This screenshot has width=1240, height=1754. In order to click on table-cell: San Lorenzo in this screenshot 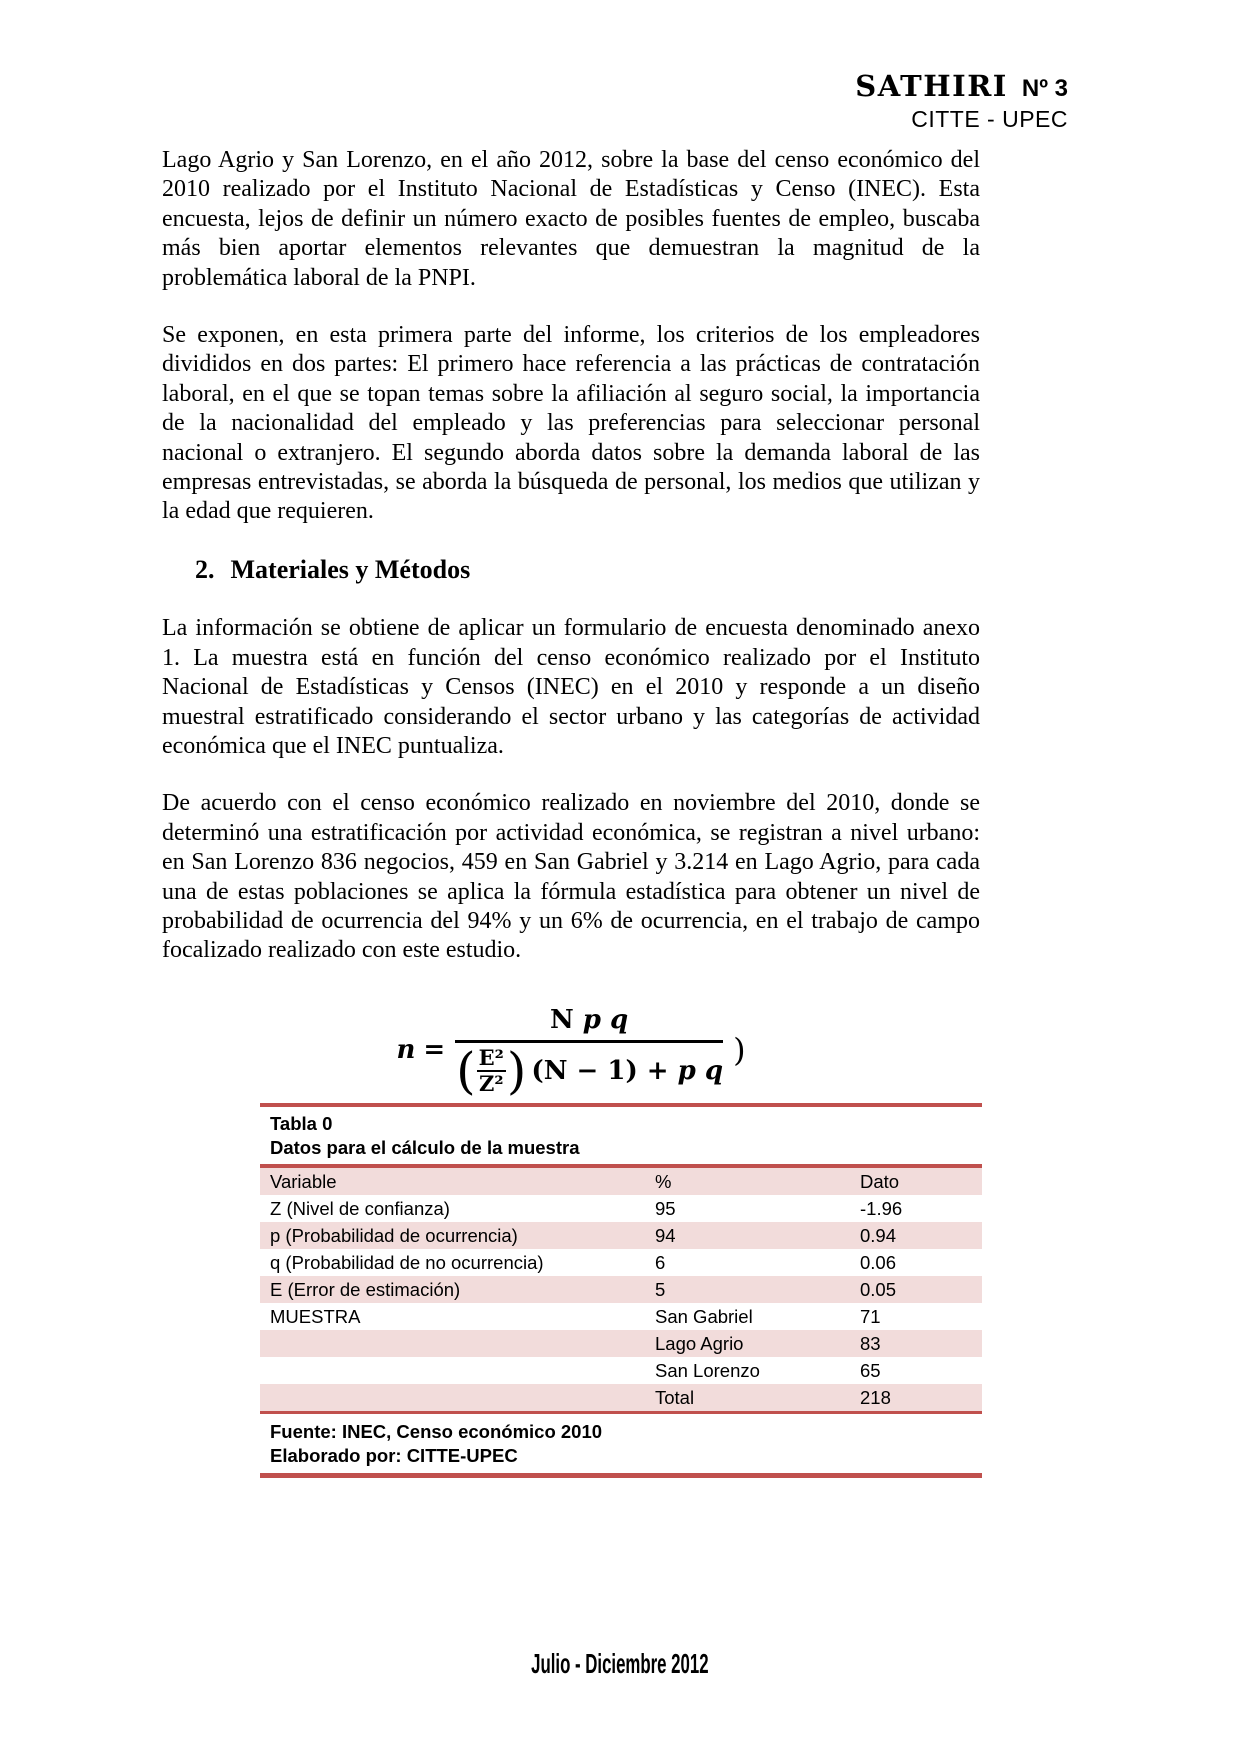, I will do `click(707, 1370)`.